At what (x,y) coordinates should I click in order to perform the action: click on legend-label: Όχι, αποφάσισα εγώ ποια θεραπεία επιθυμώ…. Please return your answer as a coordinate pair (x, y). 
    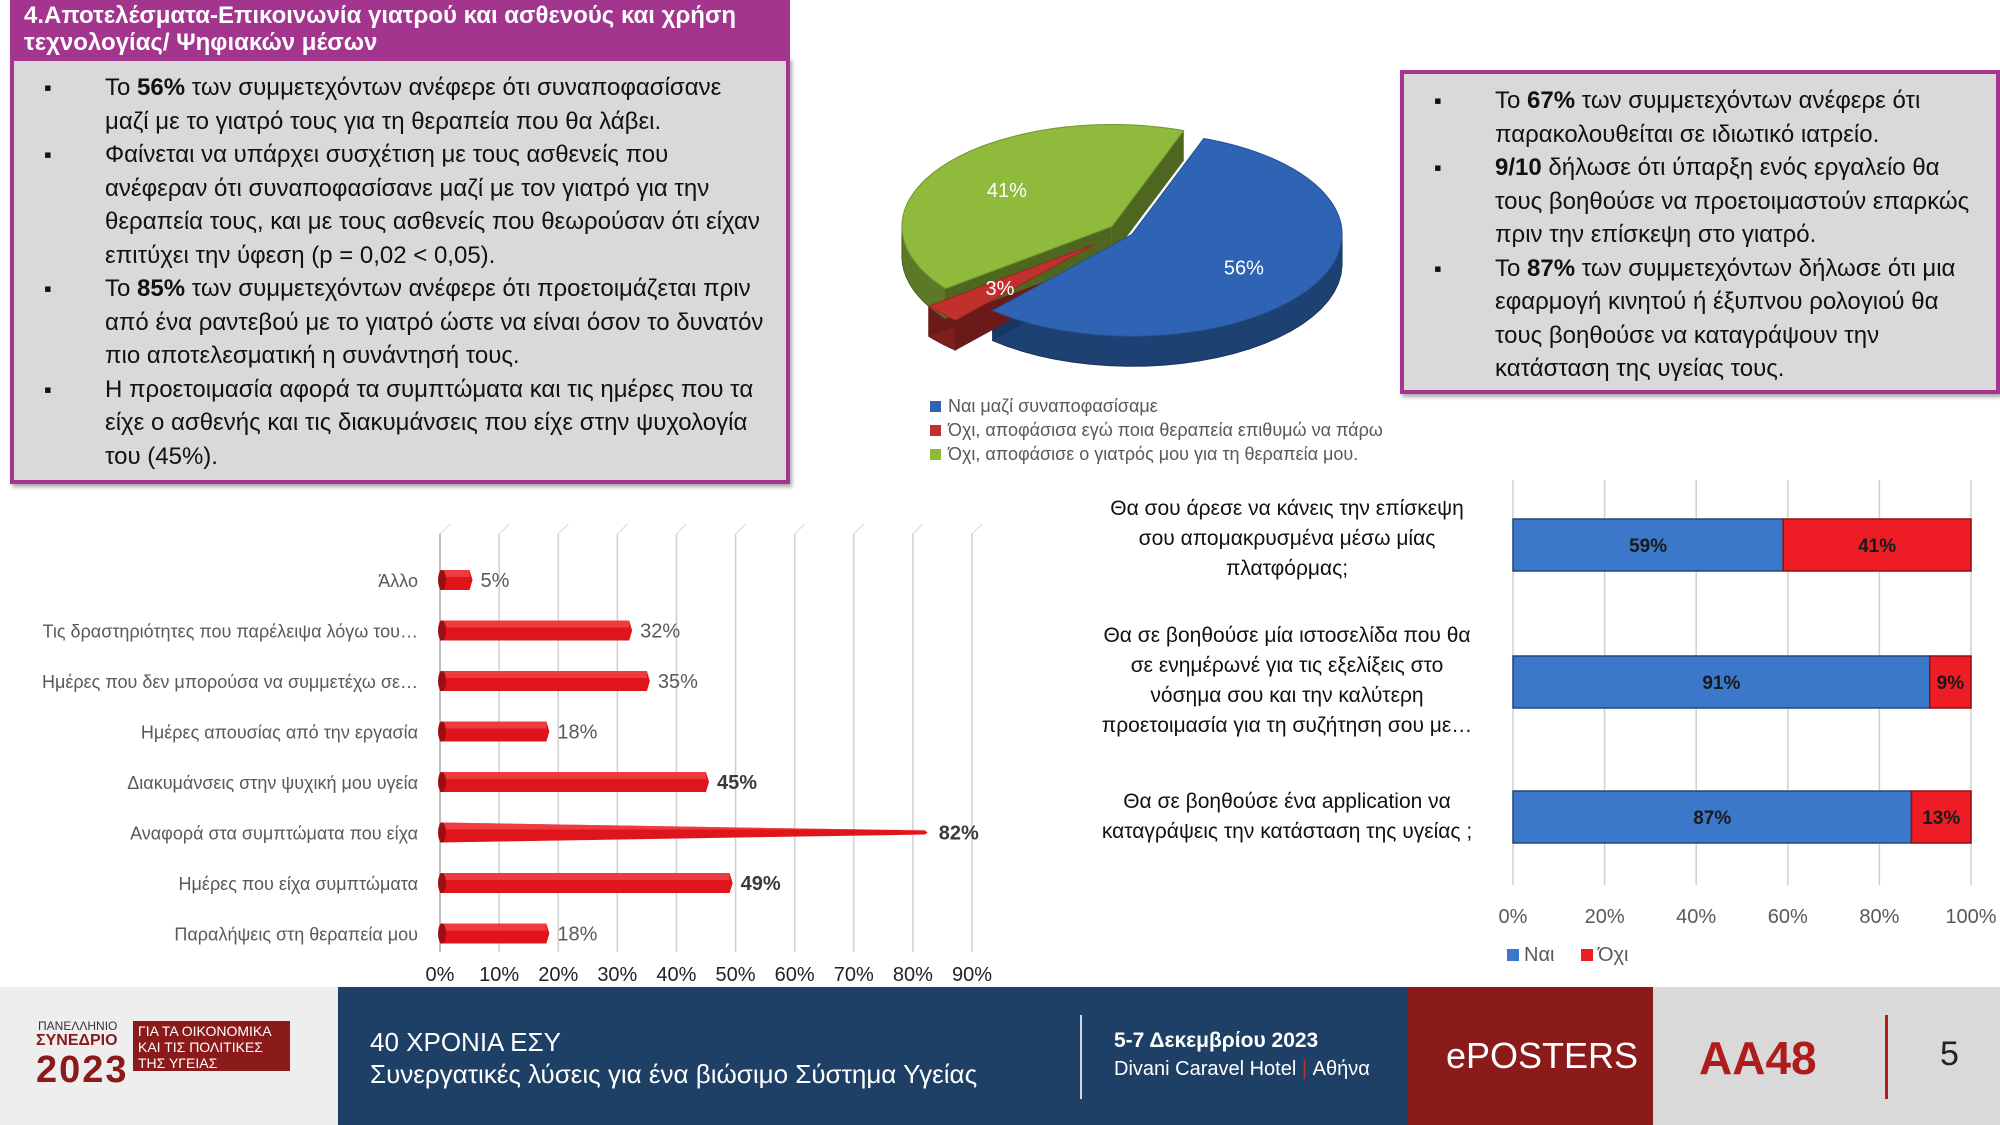
    Looking at the image, I should click on (1165, 430).